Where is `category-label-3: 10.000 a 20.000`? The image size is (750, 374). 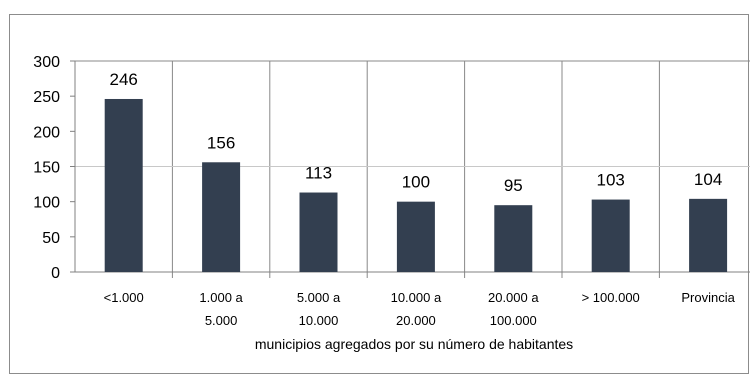
category-label-3: 10.000 a 20.000 is located at coordinates (416, 309).